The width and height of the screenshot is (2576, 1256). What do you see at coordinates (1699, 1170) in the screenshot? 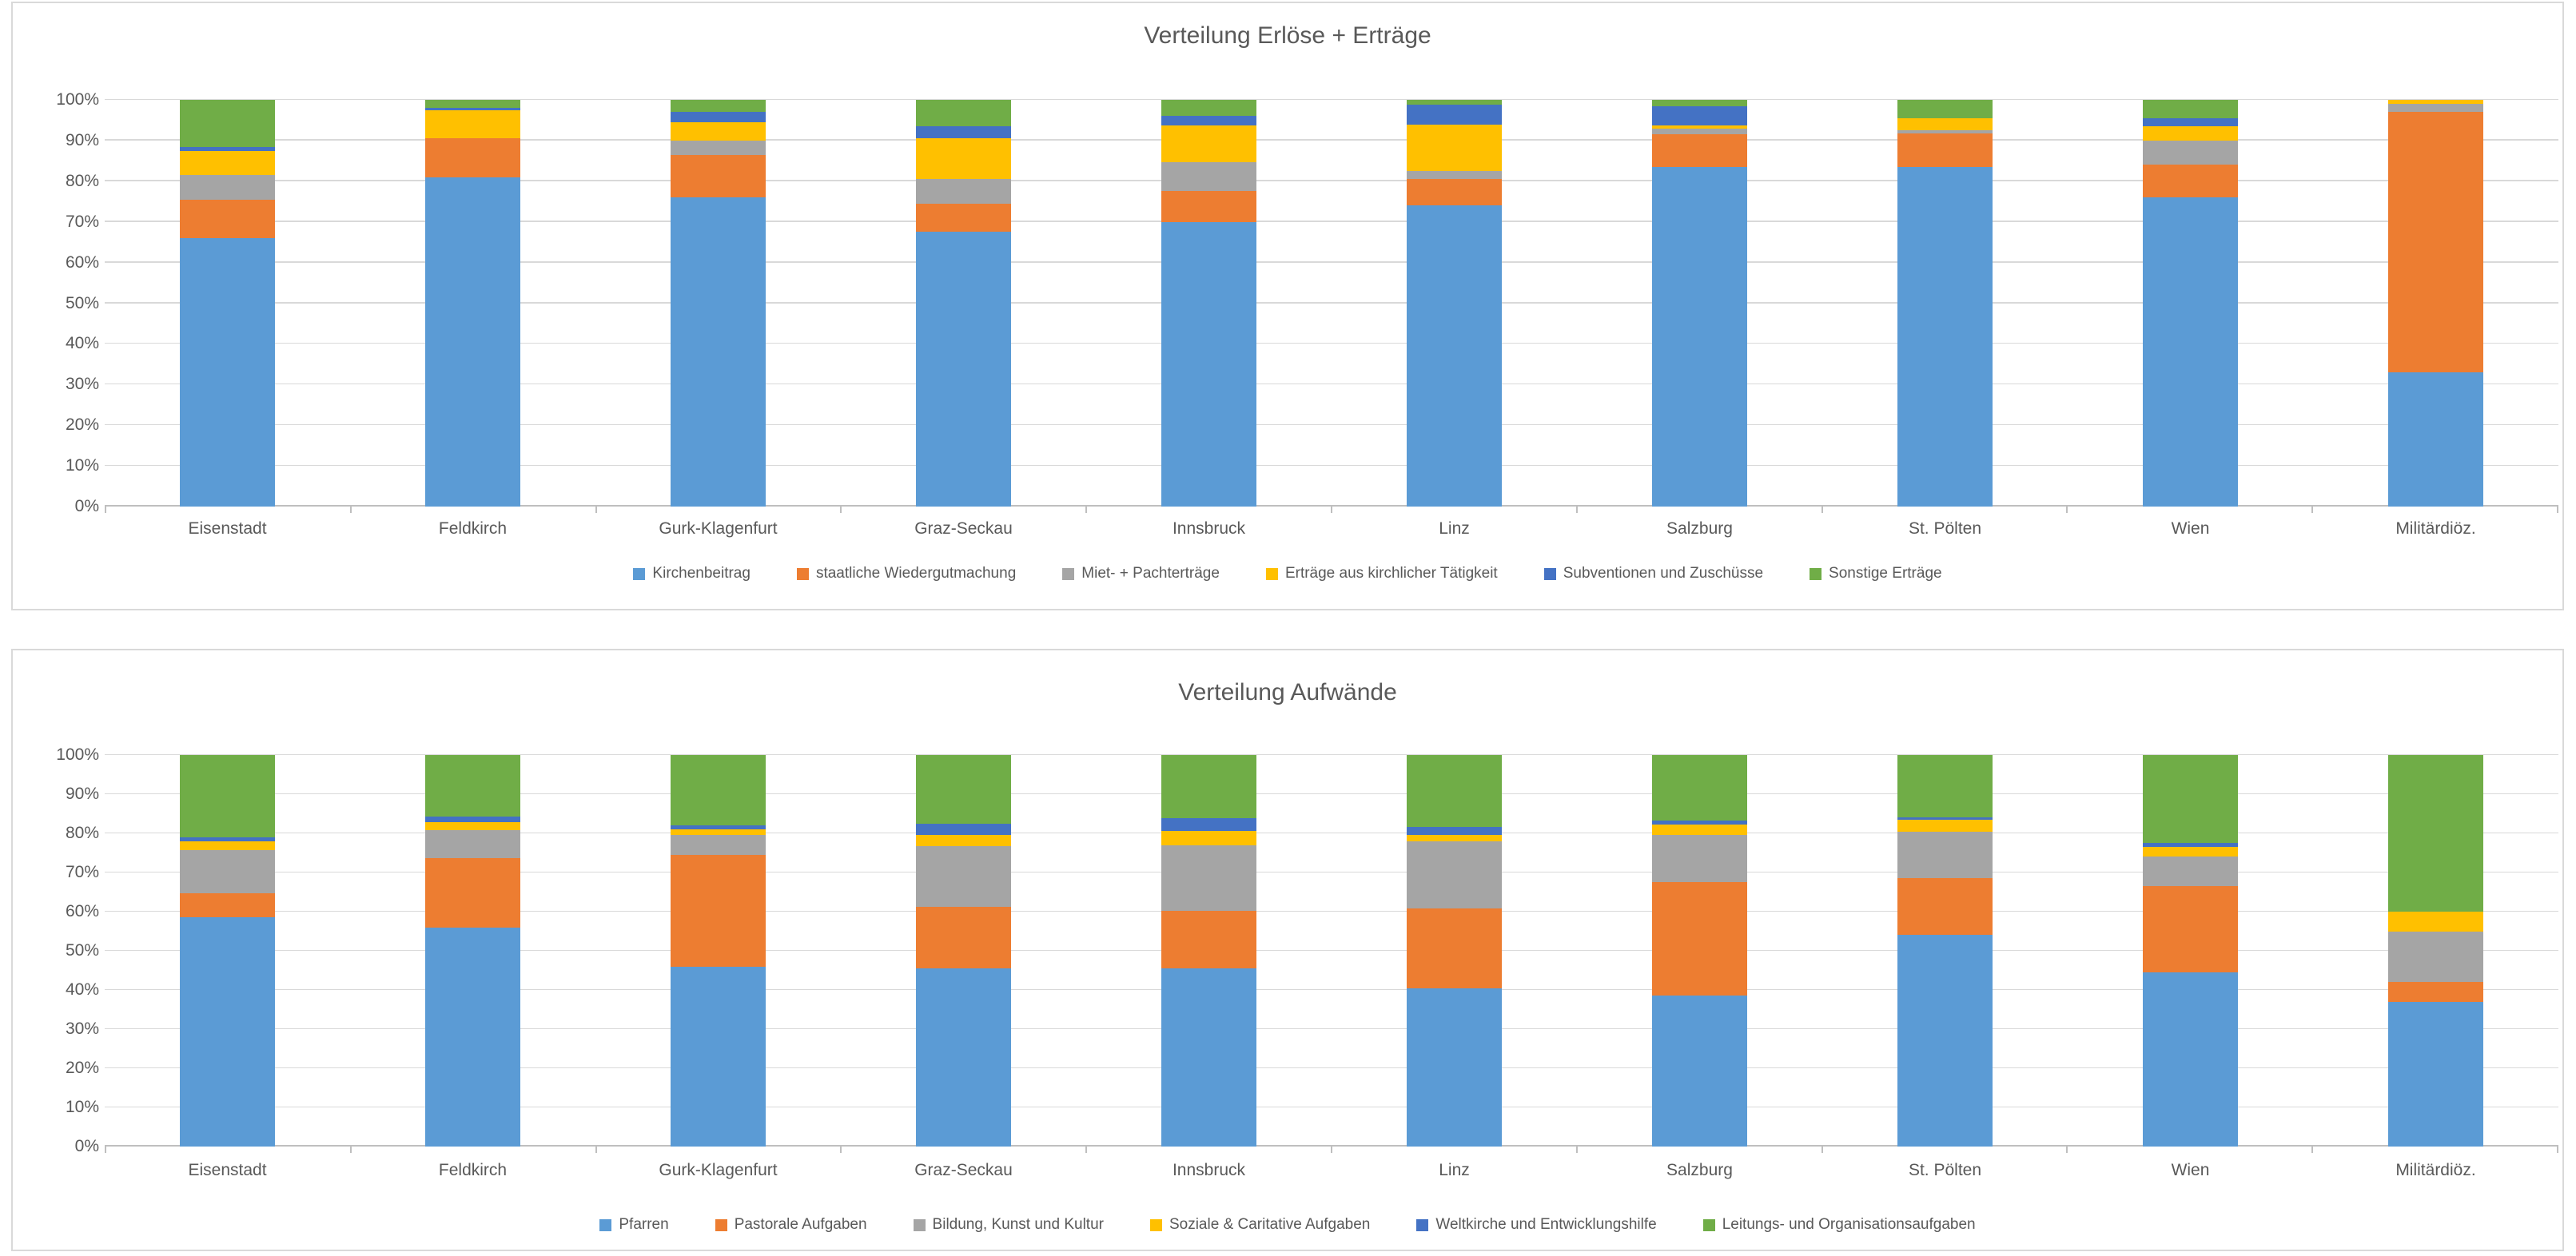
I see `x-tick-label: Salzburg` at bounding box center [1699, 1170].